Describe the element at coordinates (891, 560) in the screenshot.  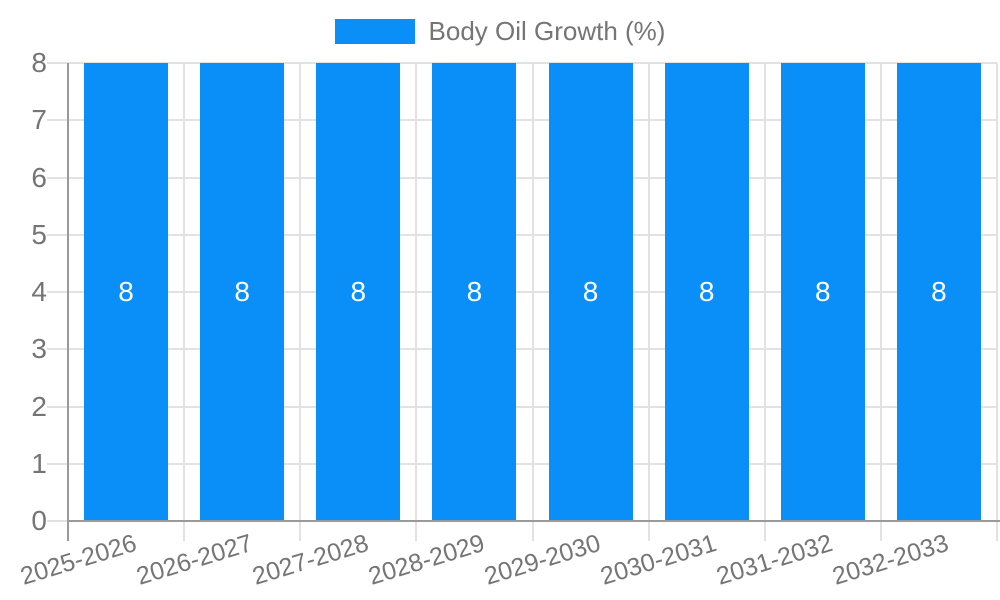
I see `x-axis-label-2032-2033: 2032-2033` at that location.